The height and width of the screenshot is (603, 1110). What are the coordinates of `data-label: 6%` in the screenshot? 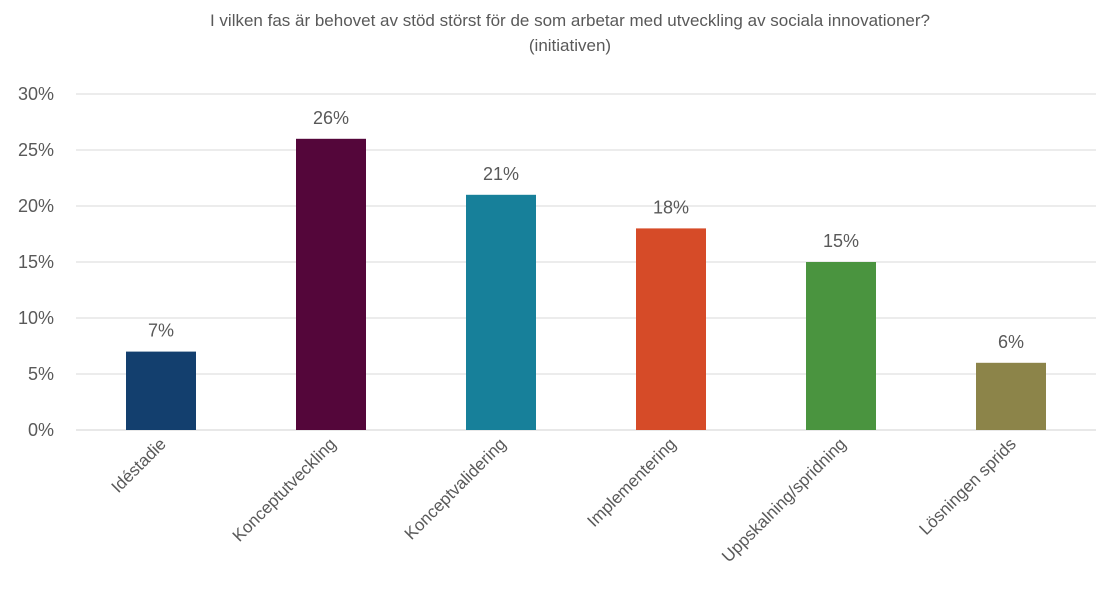 It's located at (1011, 342).